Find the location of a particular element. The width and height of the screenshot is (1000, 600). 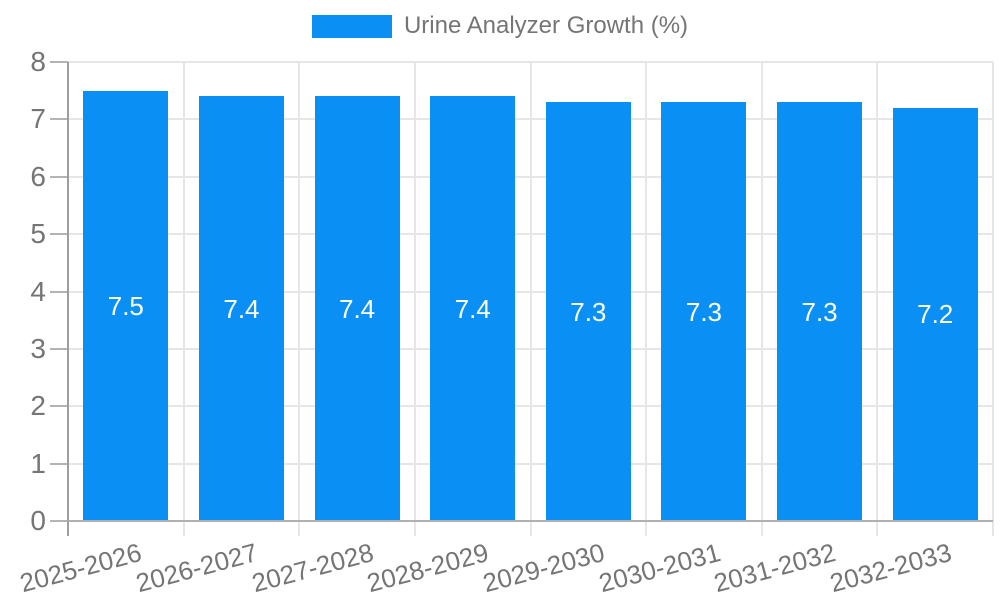

x-tick-label: 2028-2029 is located at coordinates (428, 568).